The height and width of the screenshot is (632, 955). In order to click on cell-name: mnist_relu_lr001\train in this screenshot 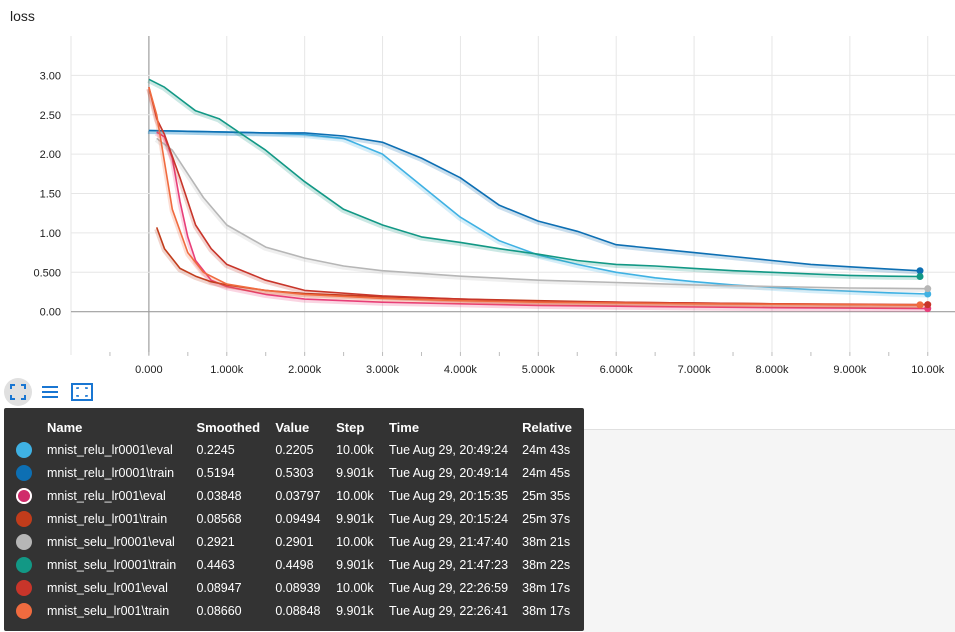, I will do `click(107, 518)`.